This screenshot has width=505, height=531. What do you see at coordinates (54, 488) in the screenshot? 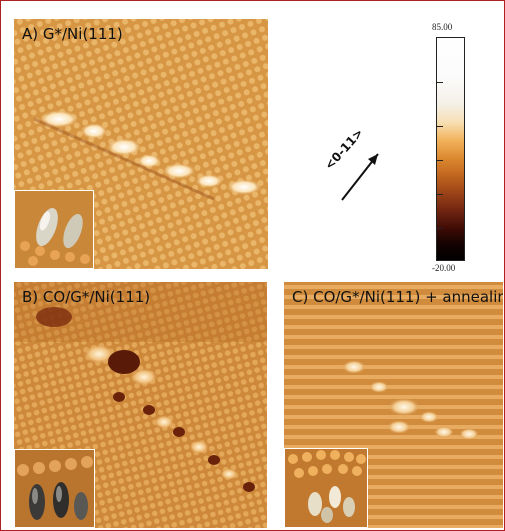
I see `3d-inset-b` at bounding box center [54, 488].